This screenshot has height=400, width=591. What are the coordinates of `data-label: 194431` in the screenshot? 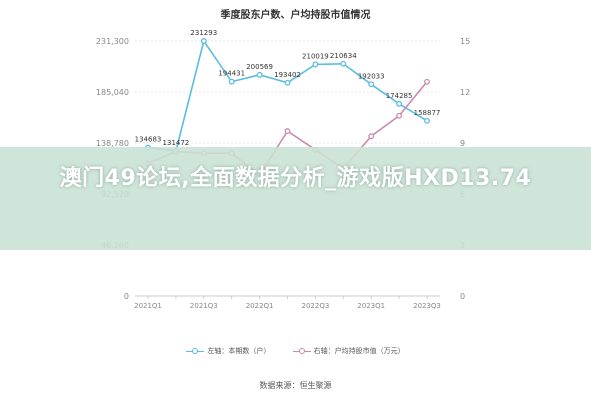 It's located at (231, 74).